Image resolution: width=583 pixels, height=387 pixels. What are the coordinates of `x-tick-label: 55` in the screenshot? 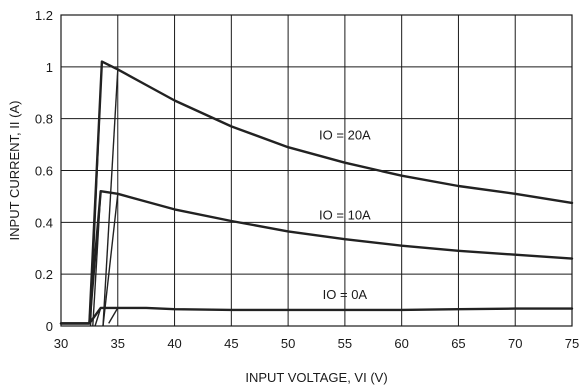 It's located at (345, 343).